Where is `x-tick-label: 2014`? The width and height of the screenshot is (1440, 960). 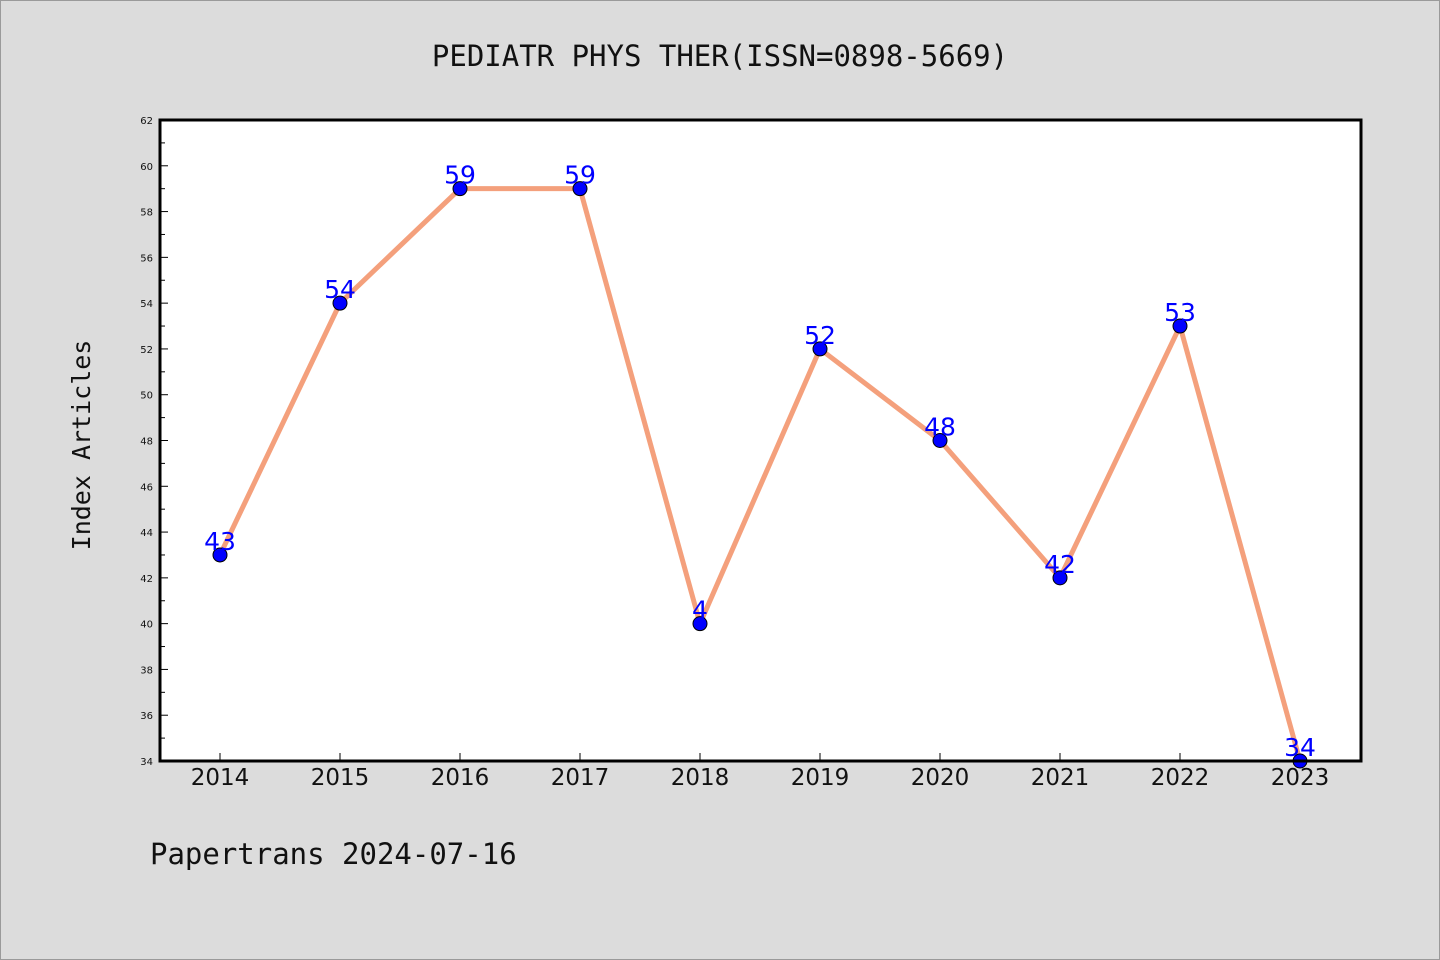
x-tick-label: 2014 is located at coordinates (220, 778).